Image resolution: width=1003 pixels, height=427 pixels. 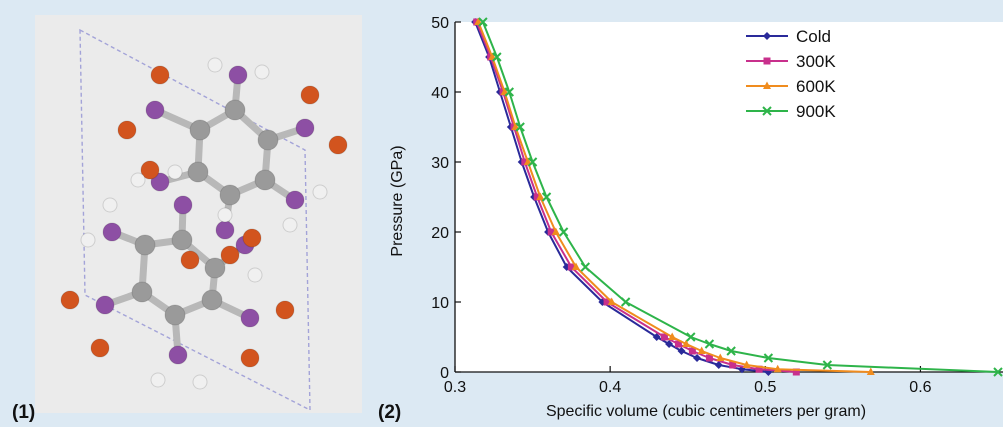 I want to click on panel-label-right: (2), so click(x=389, y=412).